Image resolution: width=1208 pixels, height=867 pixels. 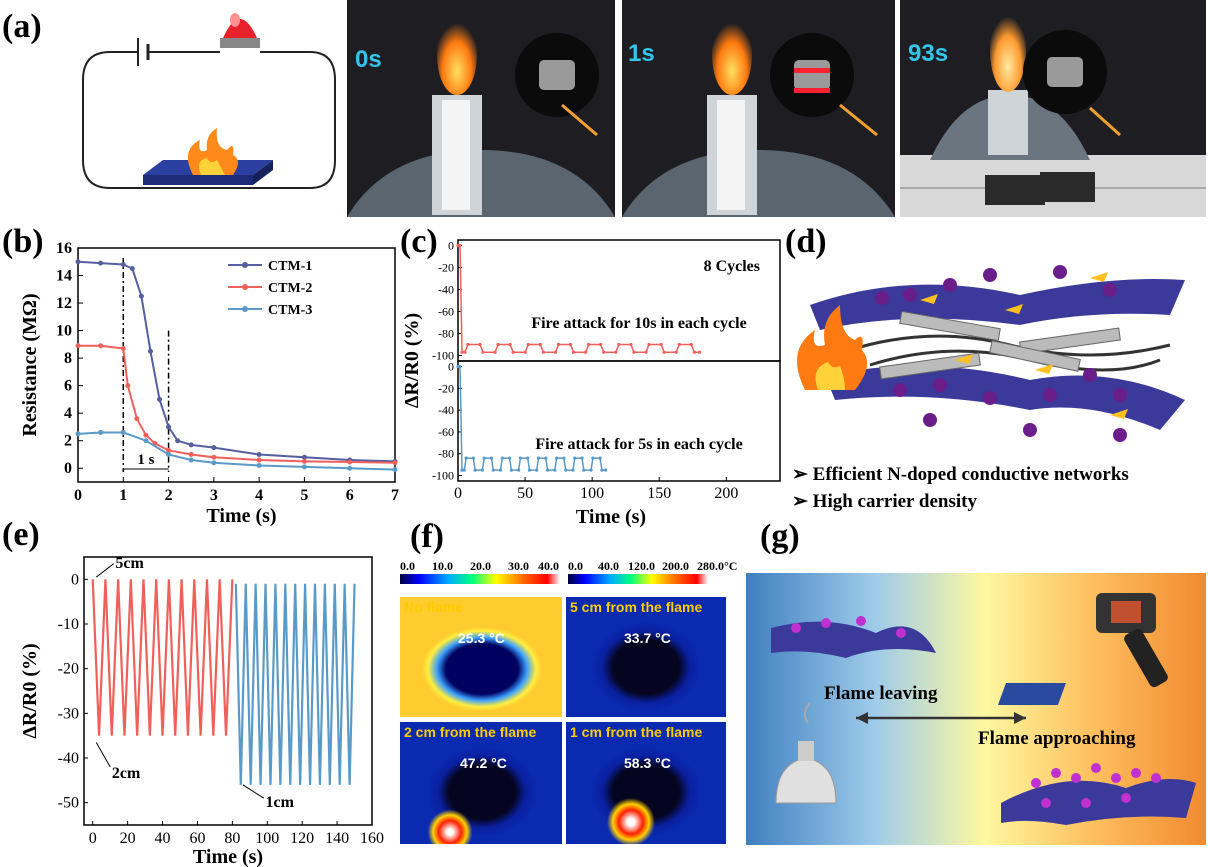 I want to click on panel-label-d: (d), so click(x=806, y=241).